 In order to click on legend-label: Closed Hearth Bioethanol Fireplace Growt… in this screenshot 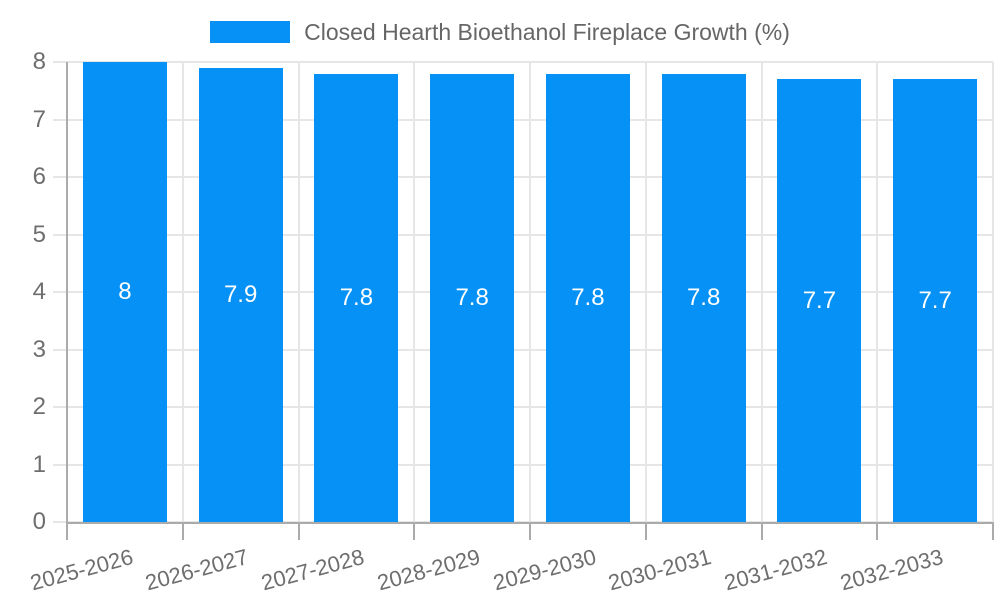, I will do `click(547, 32)`.